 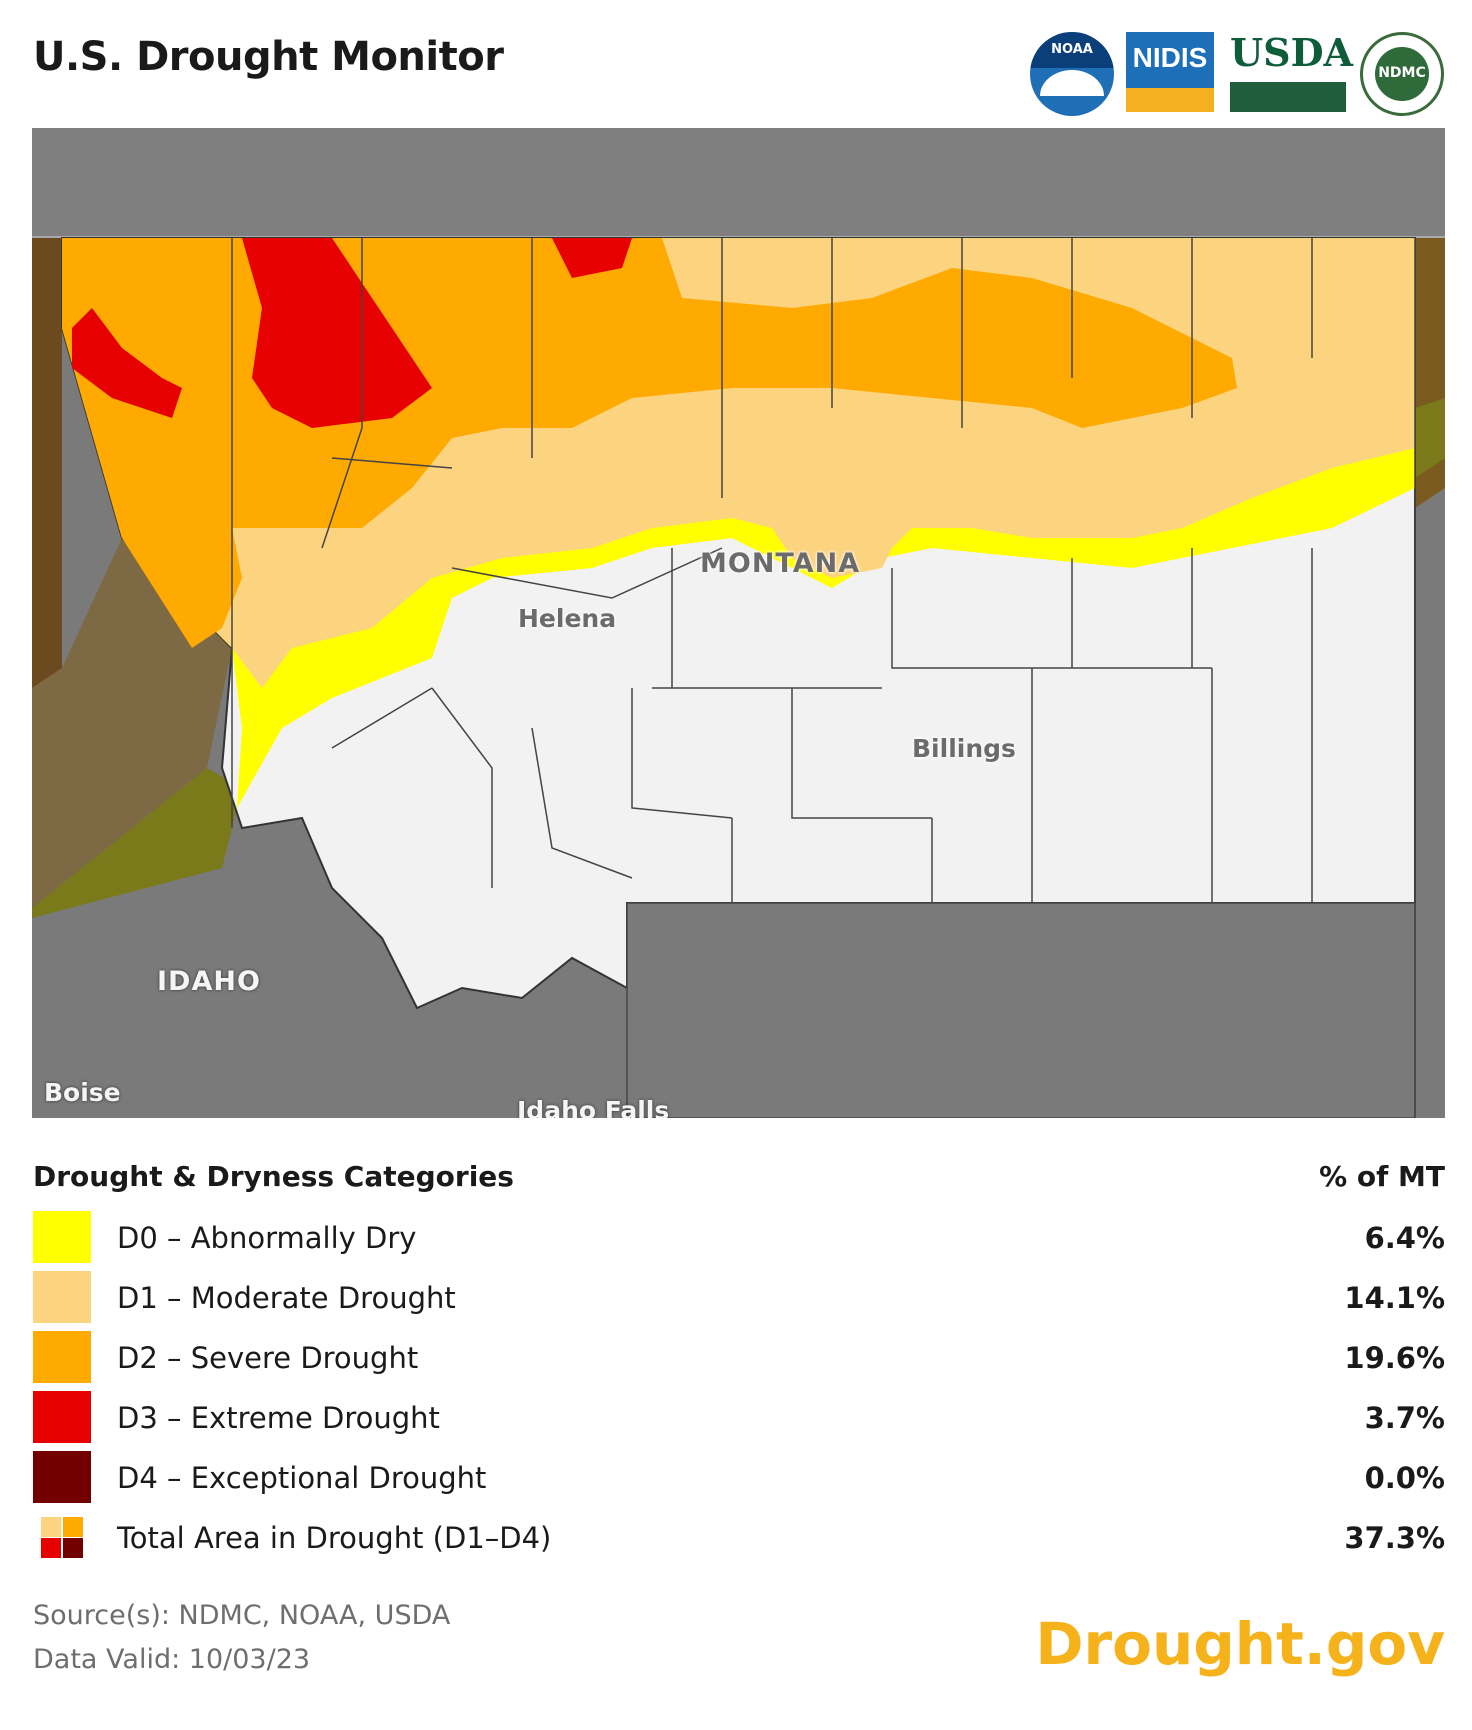 I want to click on valid-date: Data Valid: 10/03/23, so click(x=172, y=1659).